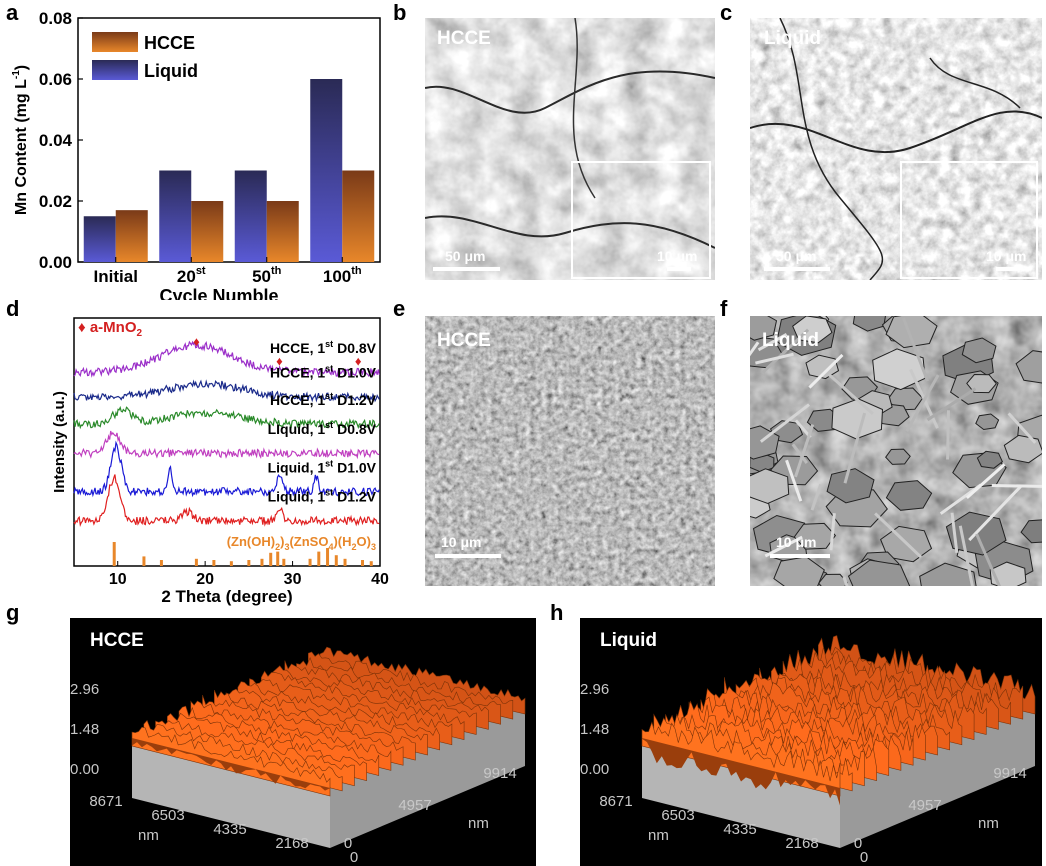  I want to click on x-tick-label: 20st, so click(191, 275).